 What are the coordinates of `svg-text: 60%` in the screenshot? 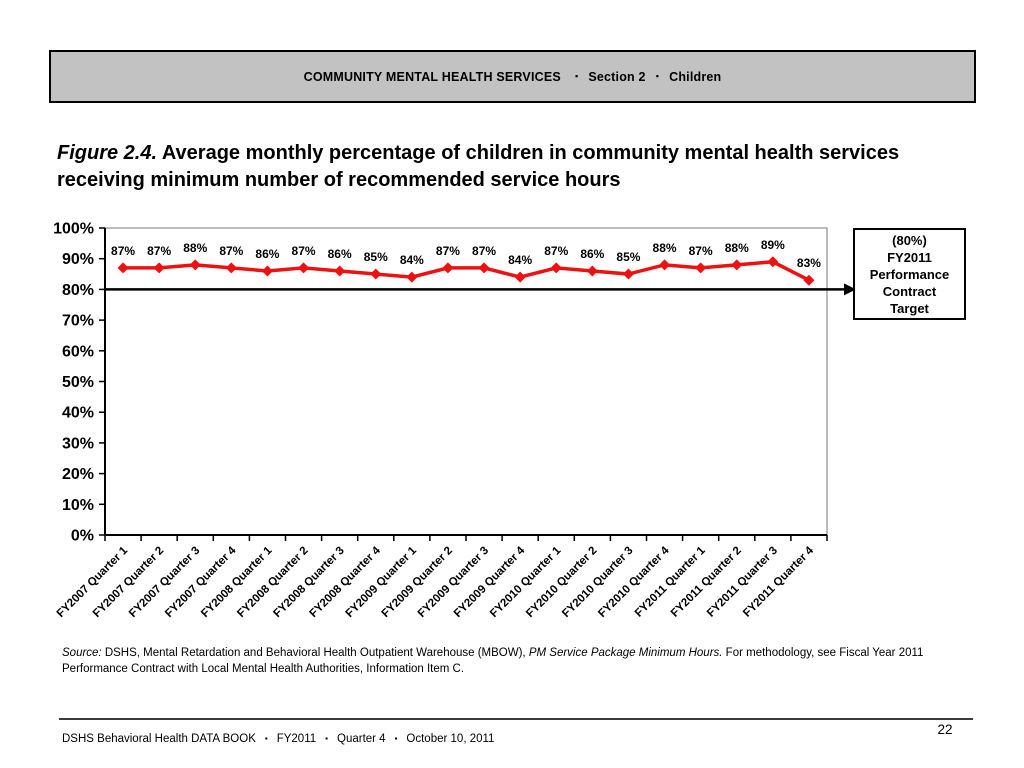 It's located at (78, 351).